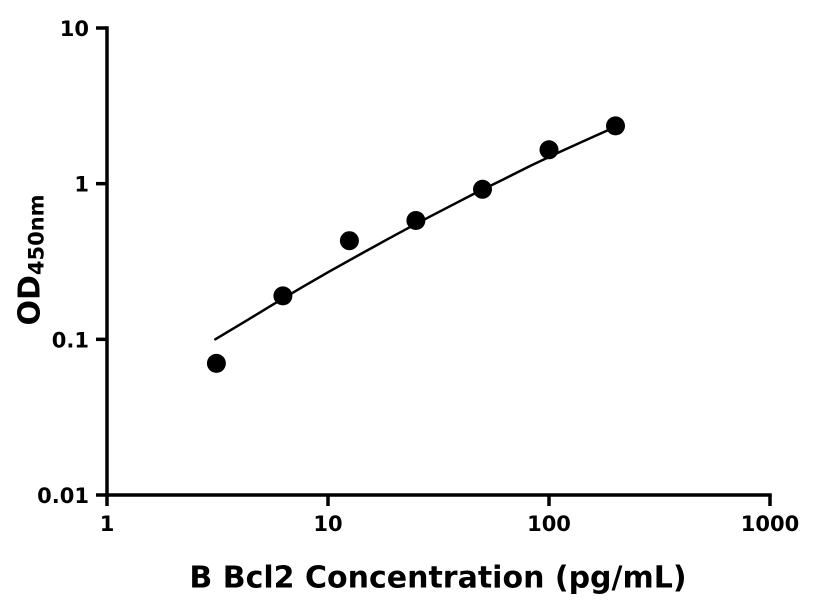  What do you see at coordinates (63, 496) in the screenshot?
I see `y-axis-tick-label: 0.01` at bounding box center [63, 496].